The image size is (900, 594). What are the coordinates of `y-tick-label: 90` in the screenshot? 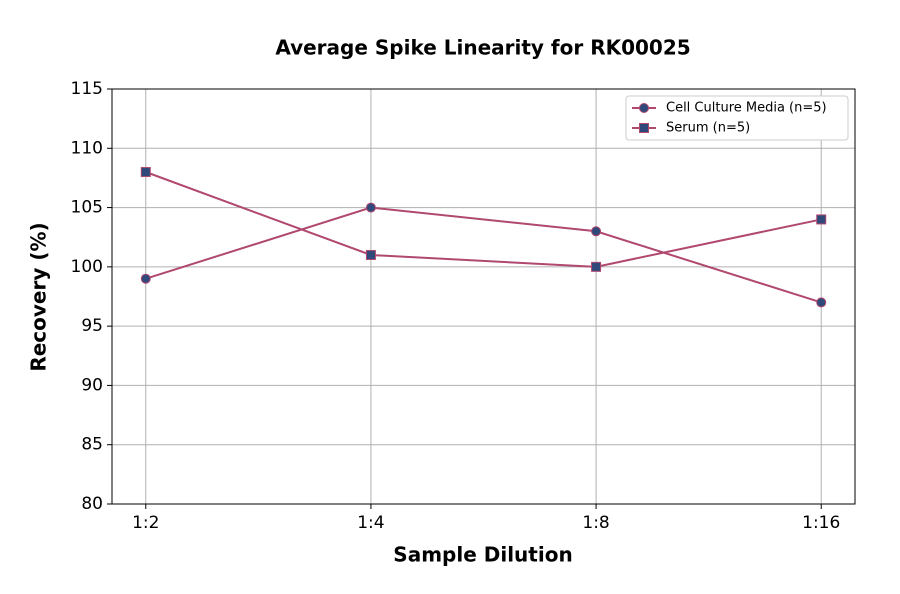 It's located at (92, 385).